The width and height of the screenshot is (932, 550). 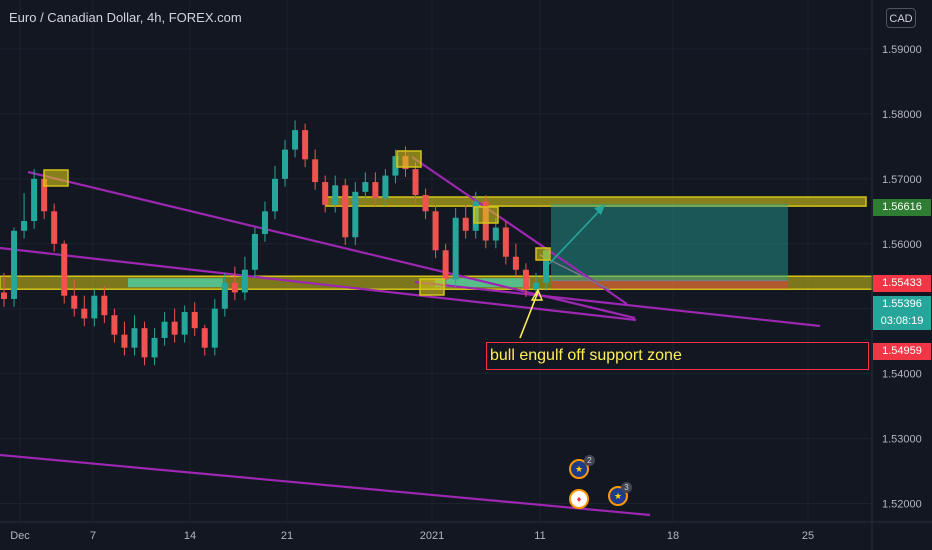 I want to click on y-tick-label: 1.52000, so click(x=902, y=505).